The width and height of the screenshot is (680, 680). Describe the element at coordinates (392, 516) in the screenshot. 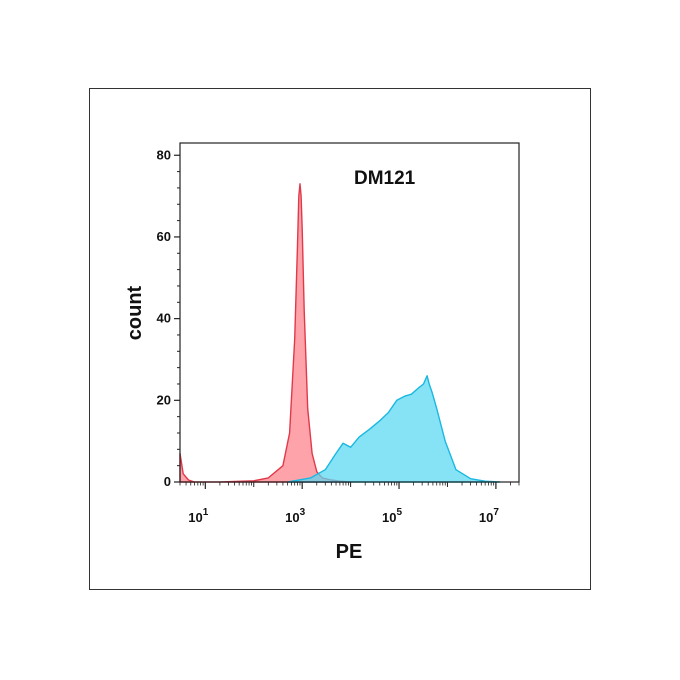

I see `x-tick-label: 10⁵` at that location.